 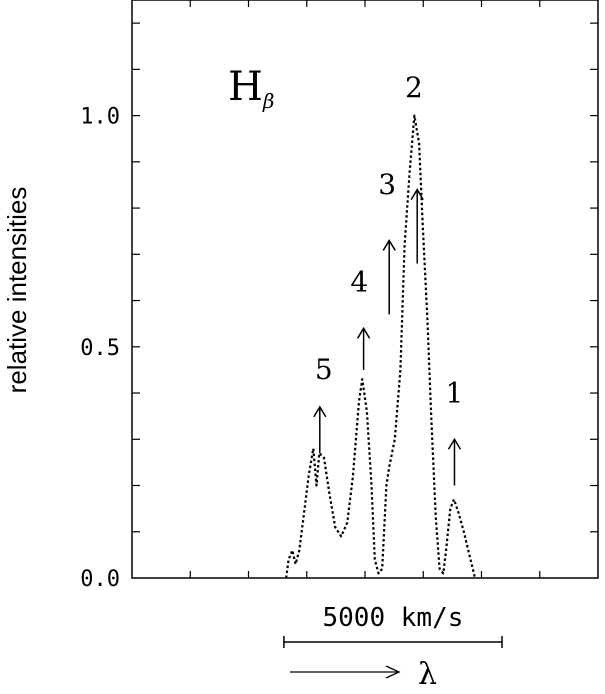 I want to click on y-tick-labels: 0.0 0.5 1.0, so click(x=100, y=348).